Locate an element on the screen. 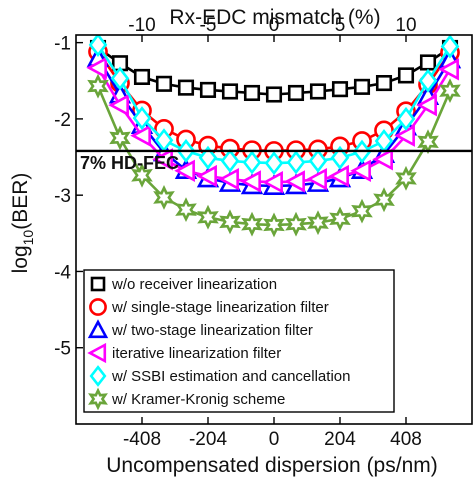 The width and height of the screenshot is (475, 478). y-tick-label: -2 is located at coordinates (62, 120).